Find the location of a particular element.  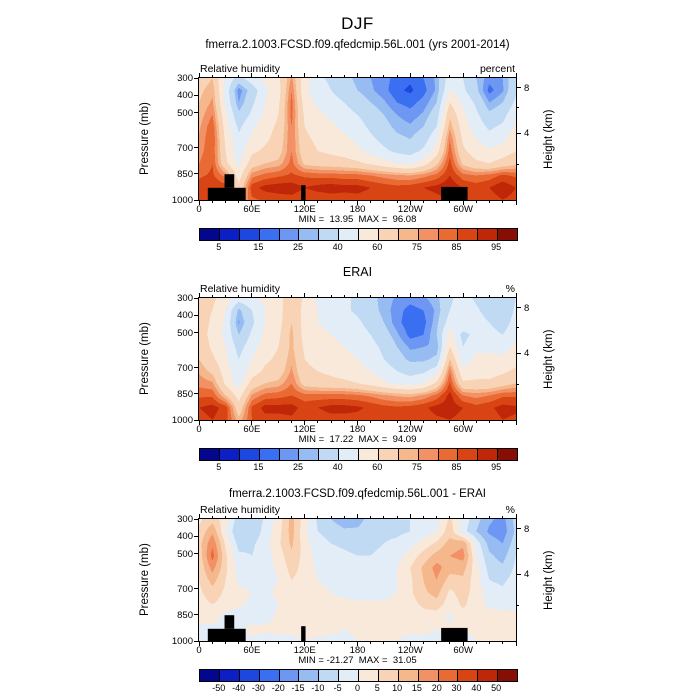

colorbar-label: -10 is located at coordinates (318, 688).